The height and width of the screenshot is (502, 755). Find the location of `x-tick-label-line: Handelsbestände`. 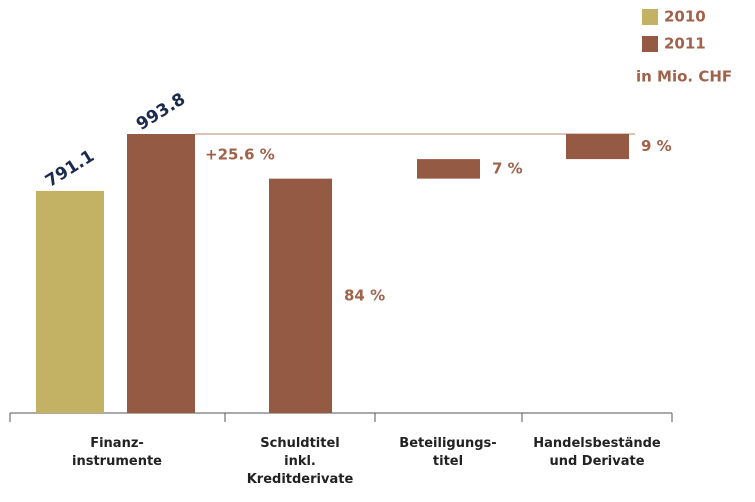

x-tick-label-line: Handelsbestände is located at coordinates (597, 443).